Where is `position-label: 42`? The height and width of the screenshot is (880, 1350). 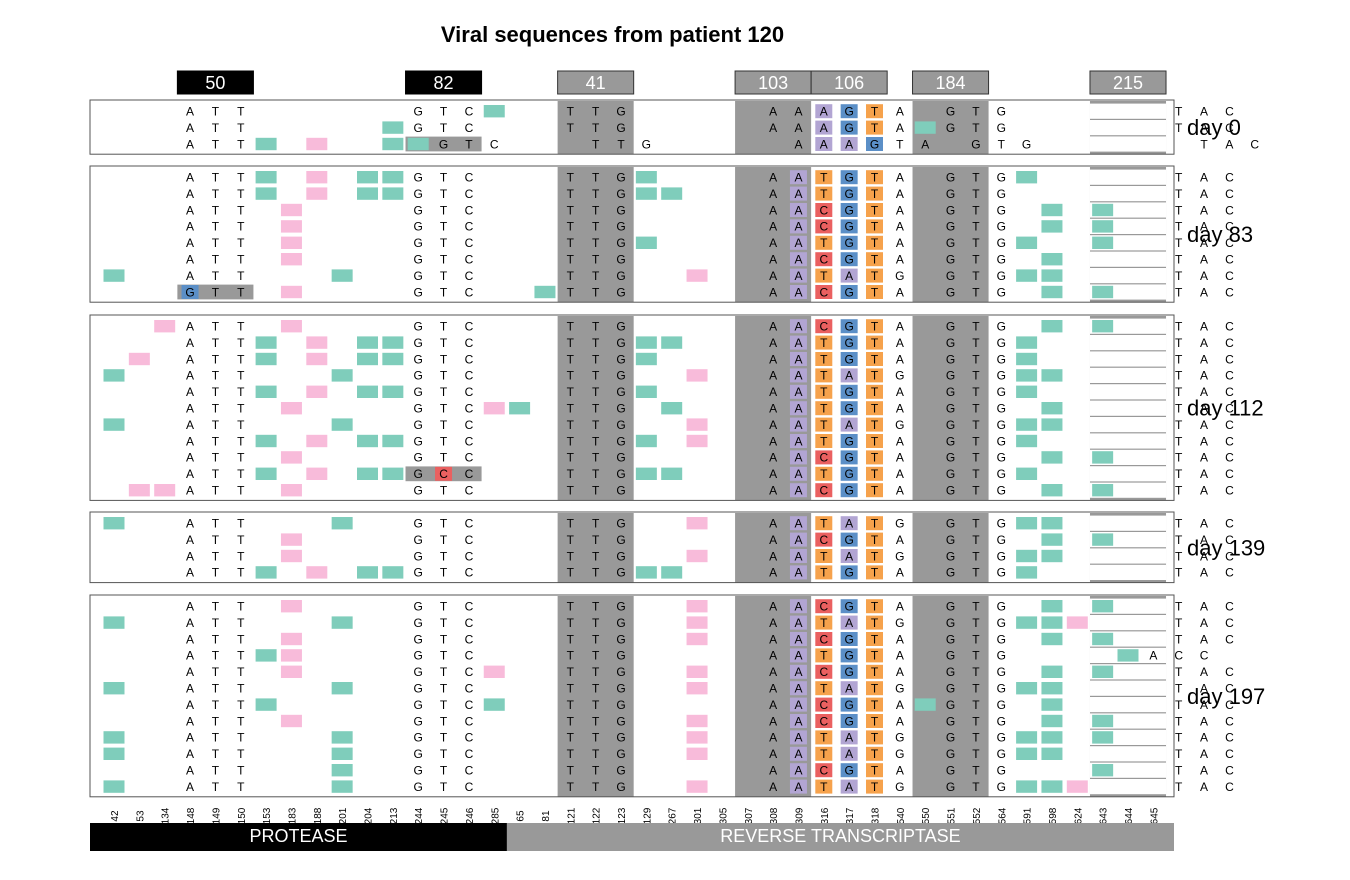
position-label: 42 is located at coordinates (115, 816).